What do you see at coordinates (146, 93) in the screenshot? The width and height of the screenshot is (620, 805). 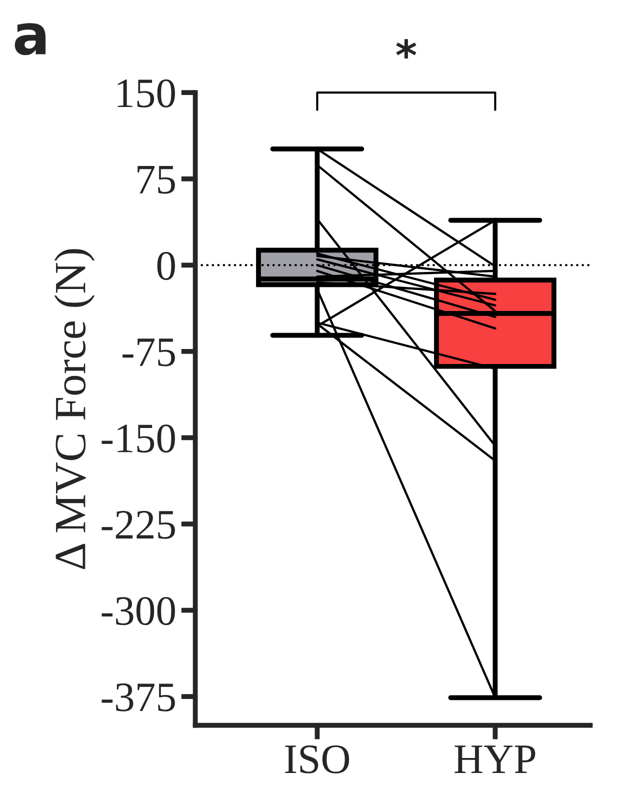 I see `y-tick-label: 150` at bounding box center [146, 93].